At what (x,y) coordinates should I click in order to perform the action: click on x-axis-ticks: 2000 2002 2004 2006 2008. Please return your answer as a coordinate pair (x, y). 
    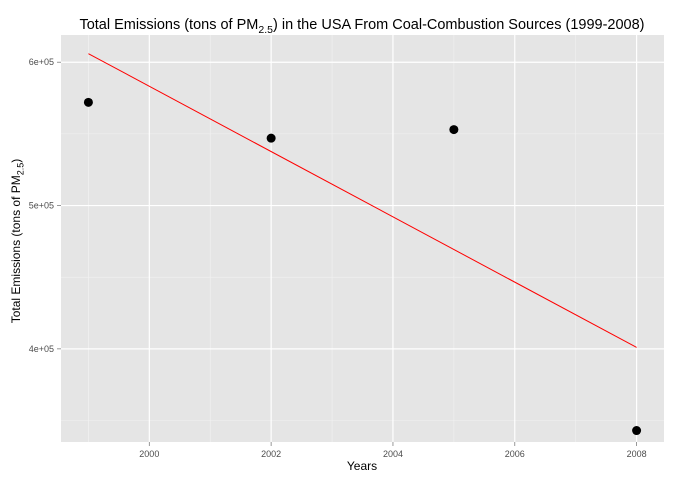
    Looking at the image, I should click on (393, 450).